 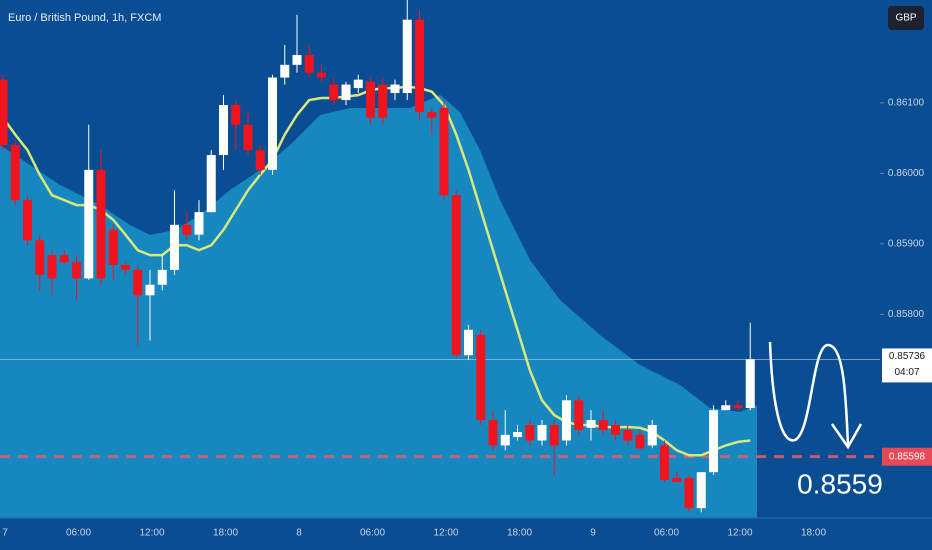 I want to click on x-tick-label: 8, so click(x=299, y=533).